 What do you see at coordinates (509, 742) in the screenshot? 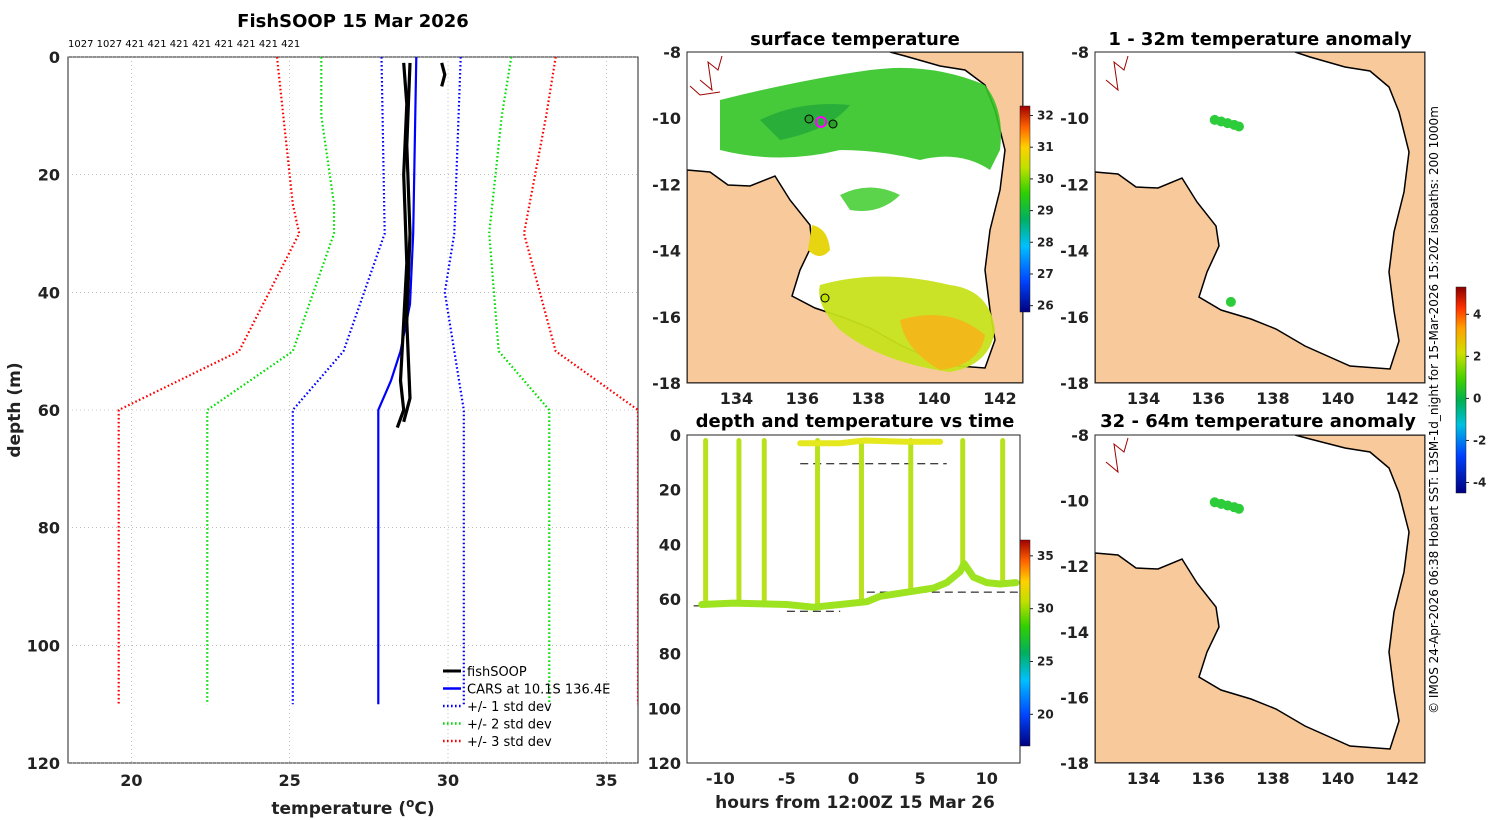
I see `legend-label: +/- 3 std dev` at bounding box center [509, 742].